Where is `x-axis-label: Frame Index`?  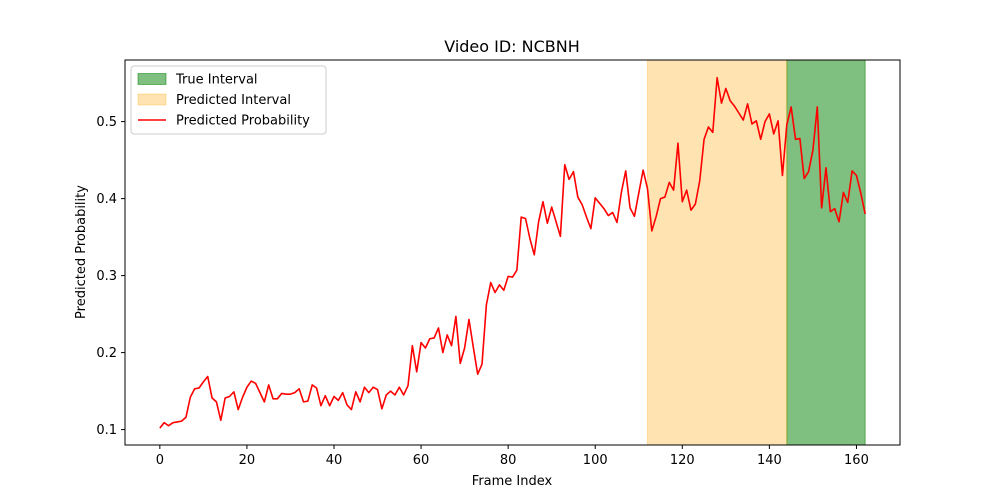
x-axis-label: Frame Index is located at coordinates (512, 481).